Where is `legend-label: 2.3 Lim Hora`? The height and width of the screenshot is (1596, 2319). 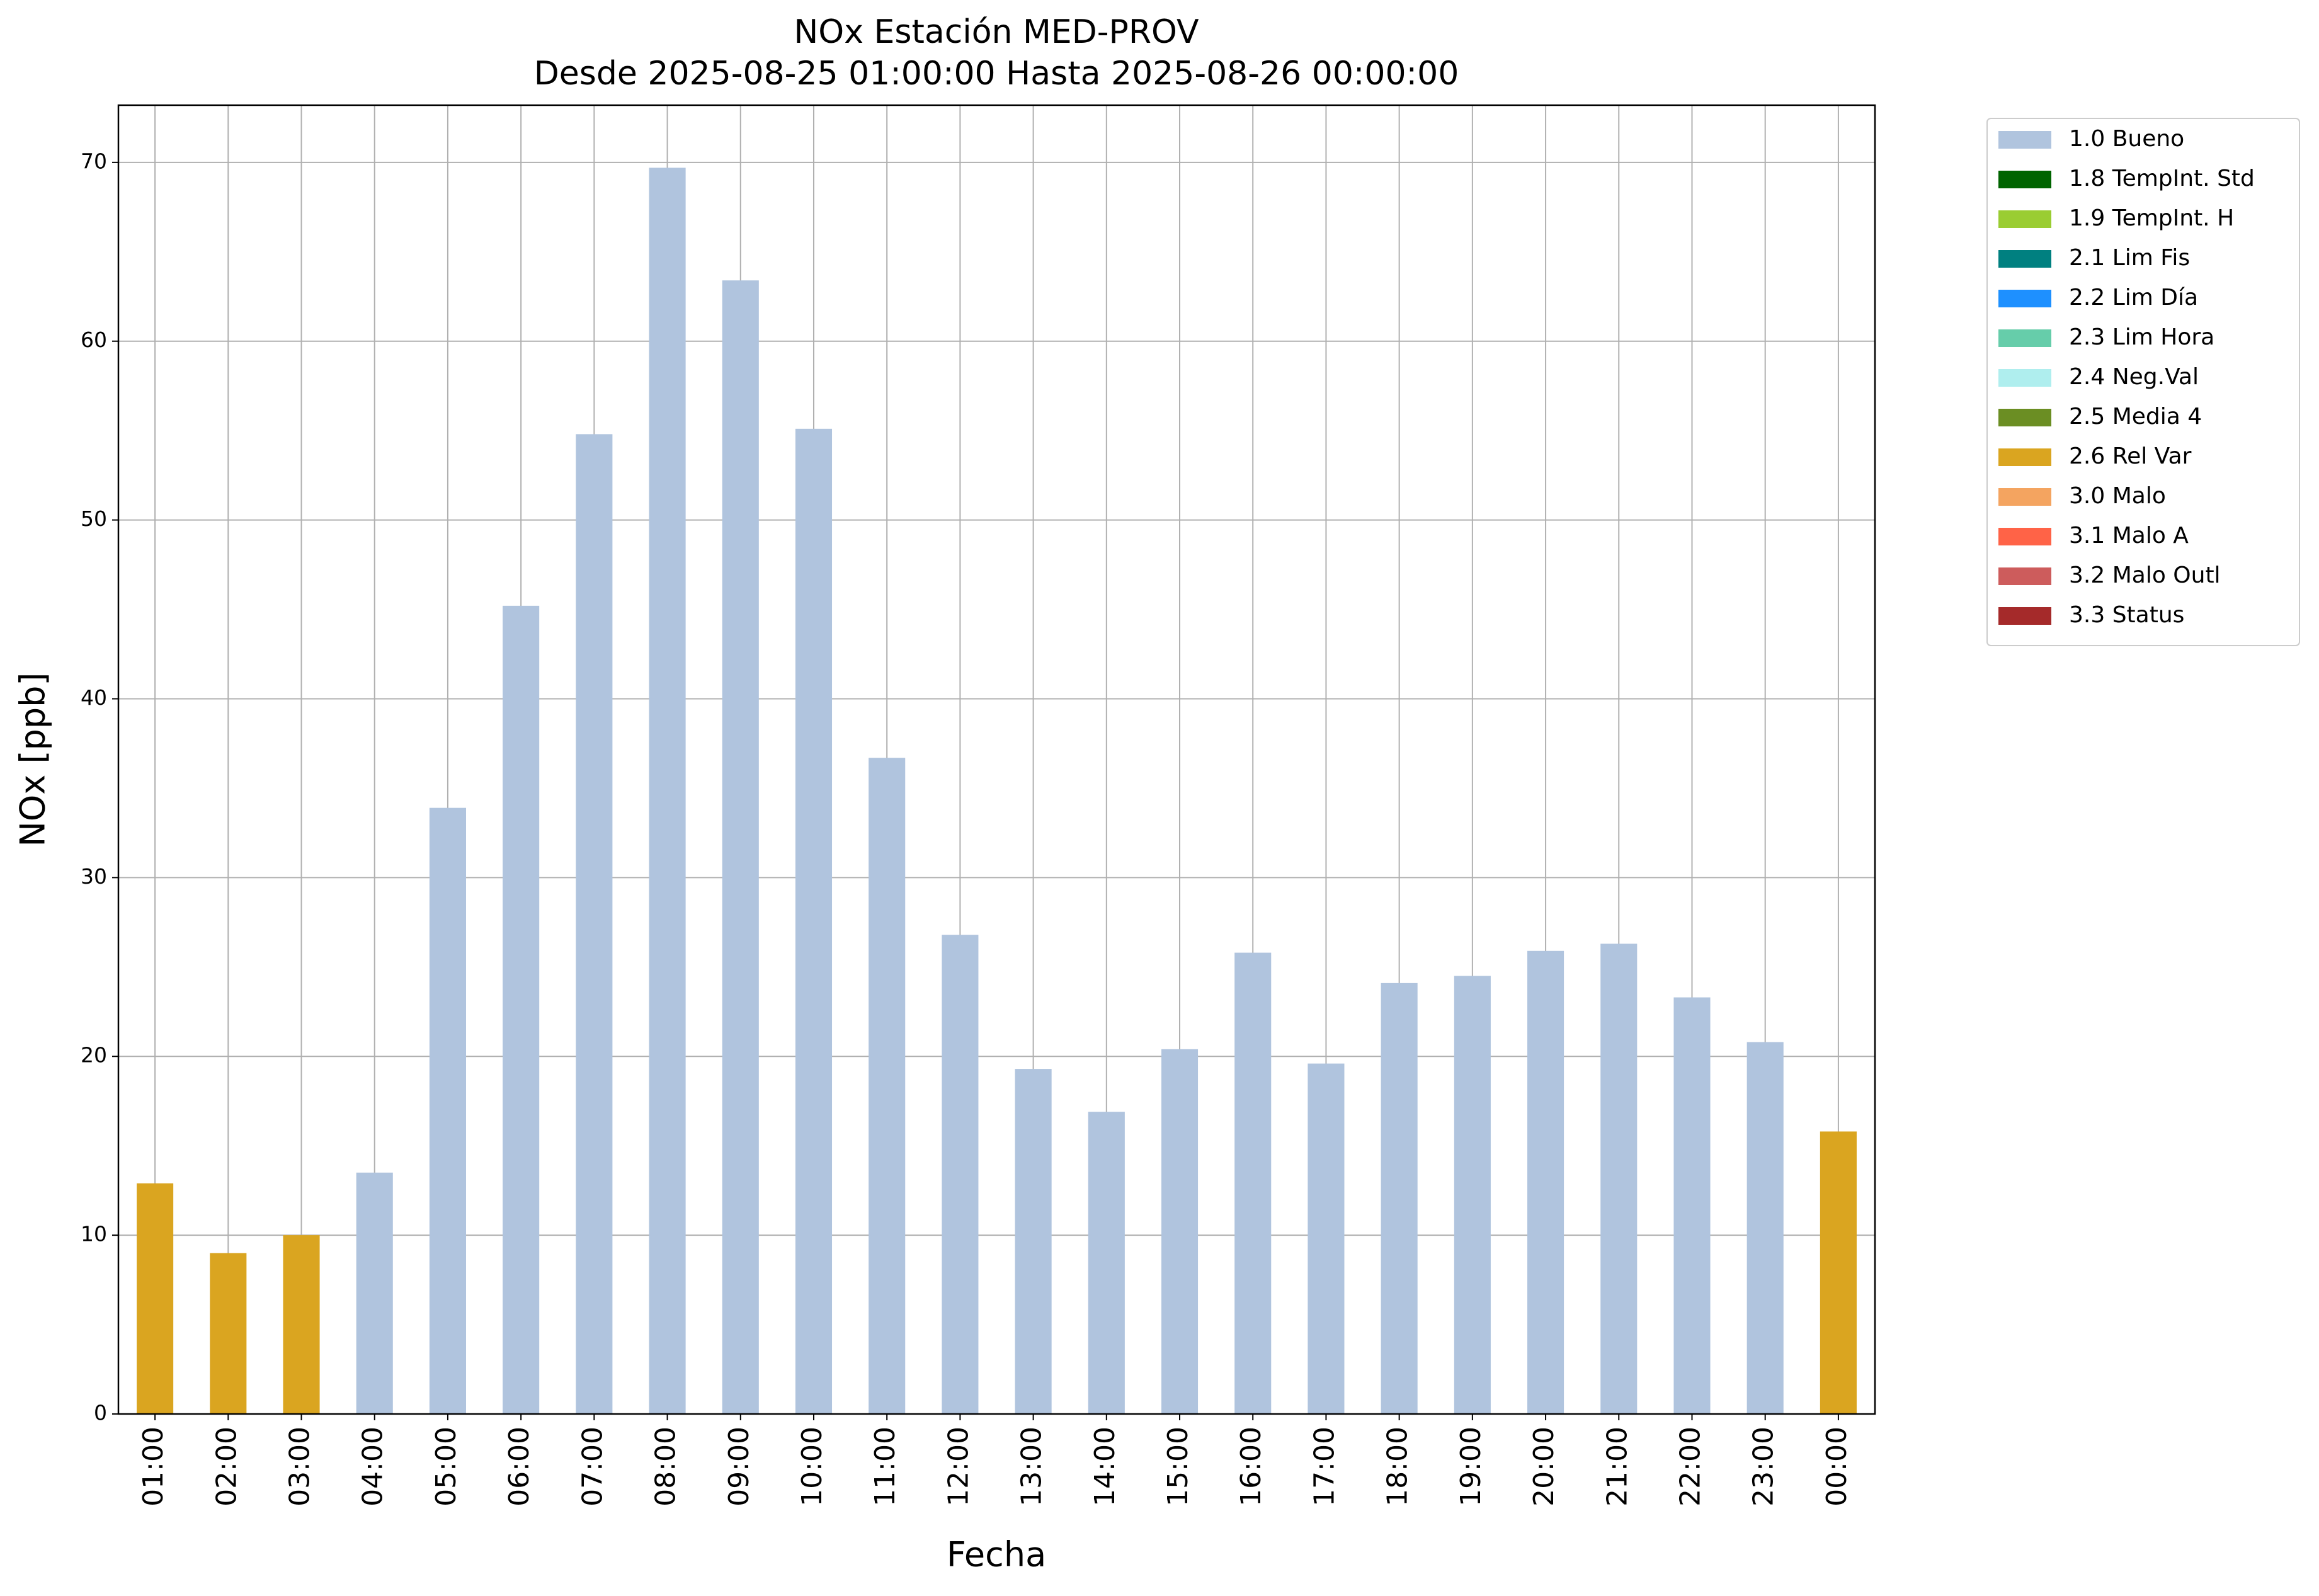 legend-label: 2.3 Lim Hora is located at coordinates (2141, 337).